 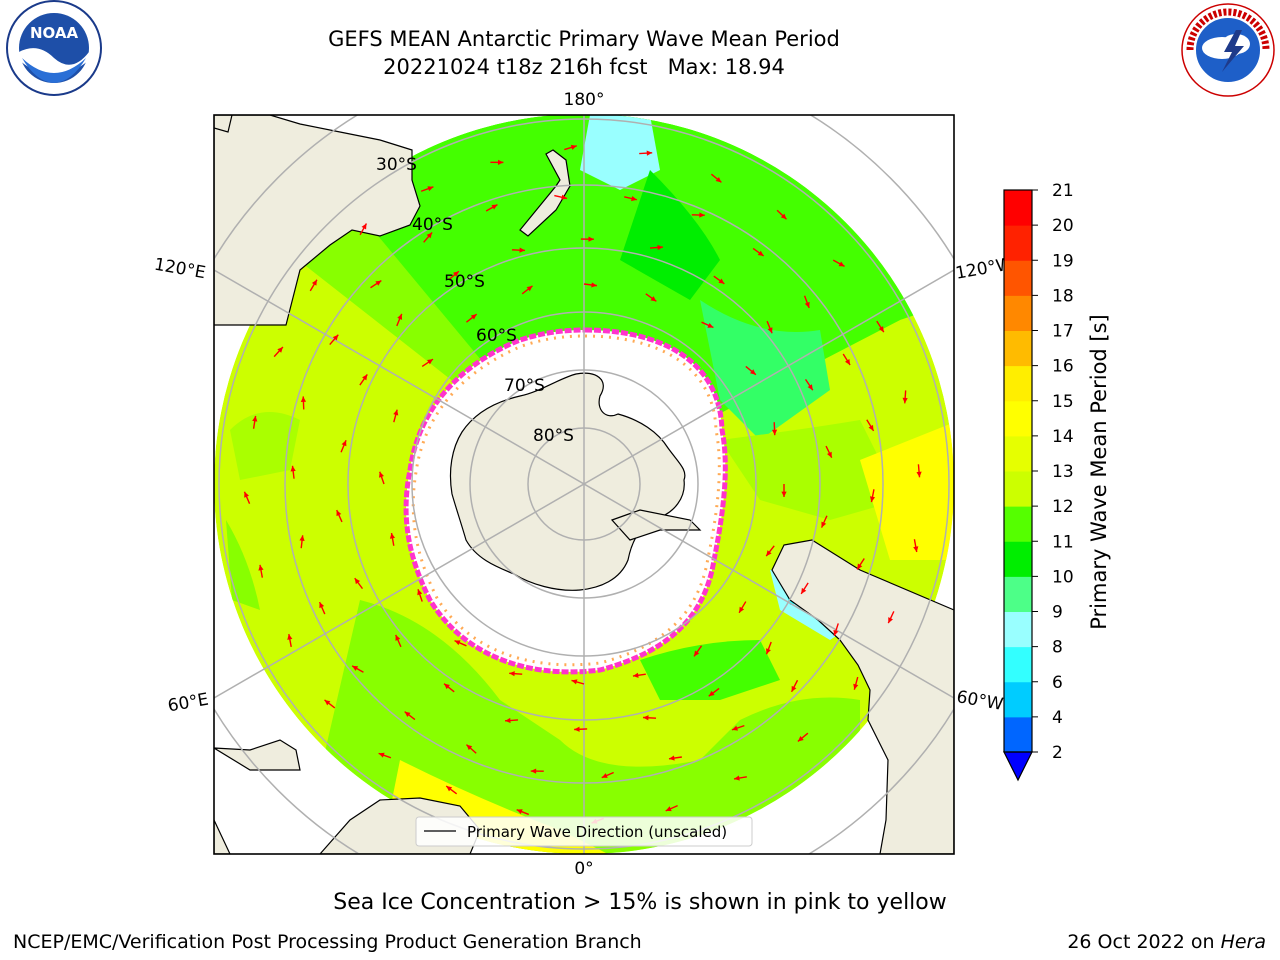 I want to click on madagascar, so click(x=257, y=755).